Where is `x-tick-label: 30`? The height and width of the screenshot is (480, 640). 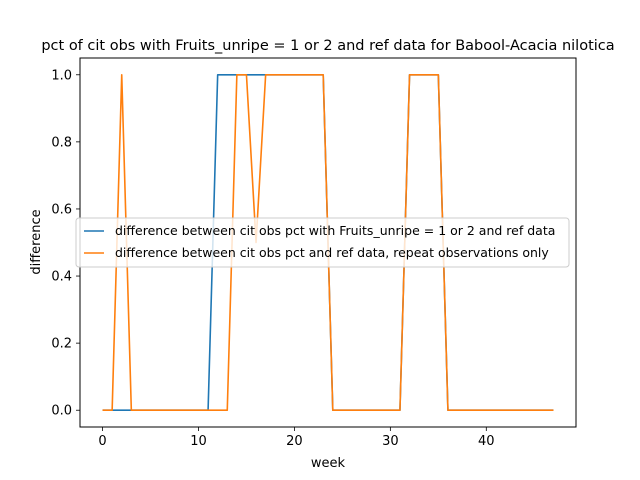 x-tick-label: 30 is located at coordinates (390, 441).